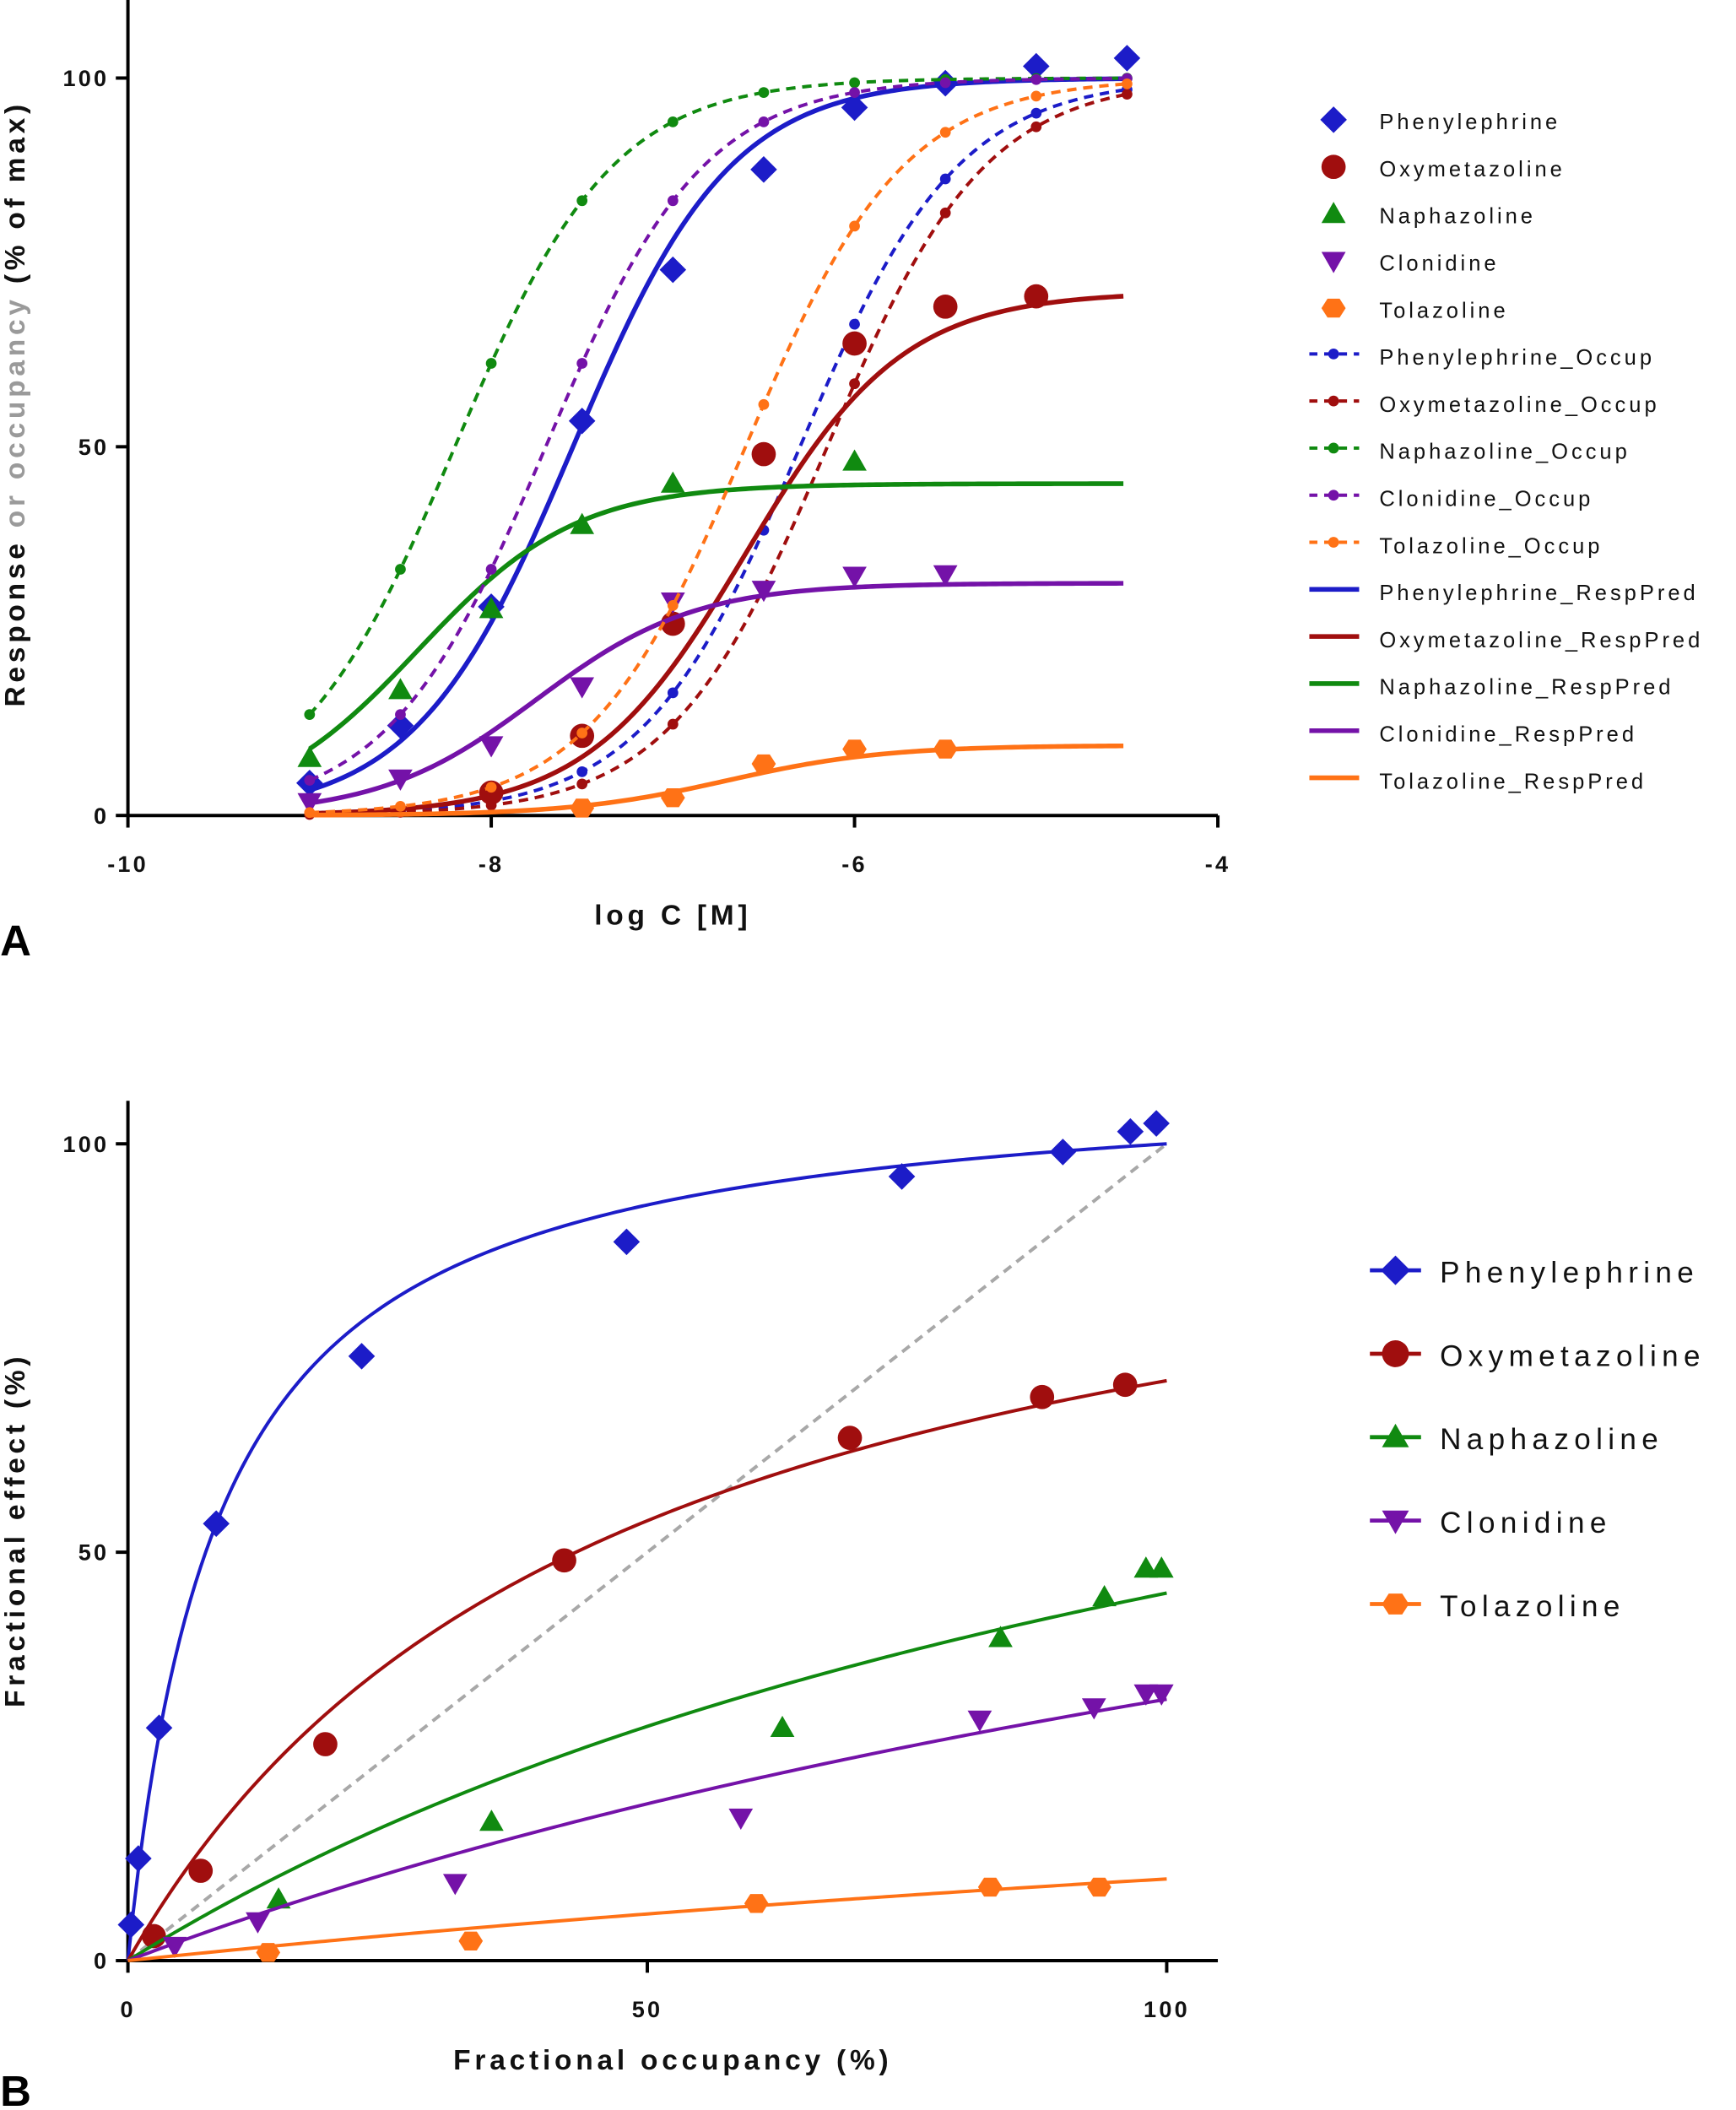 The height and width of the screenshot is (2110, 1736). Describe the element at coordinates (647, 2009) in the screenshot. I see `chart-b-x-tick-label: 50` at that location.